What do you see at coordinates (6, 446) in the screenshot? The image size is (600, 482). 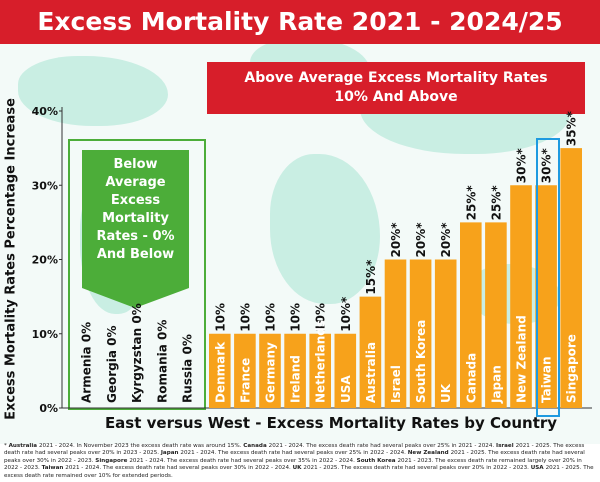 I see `footnote-asterisk: *` at bounding box center [6, 446].